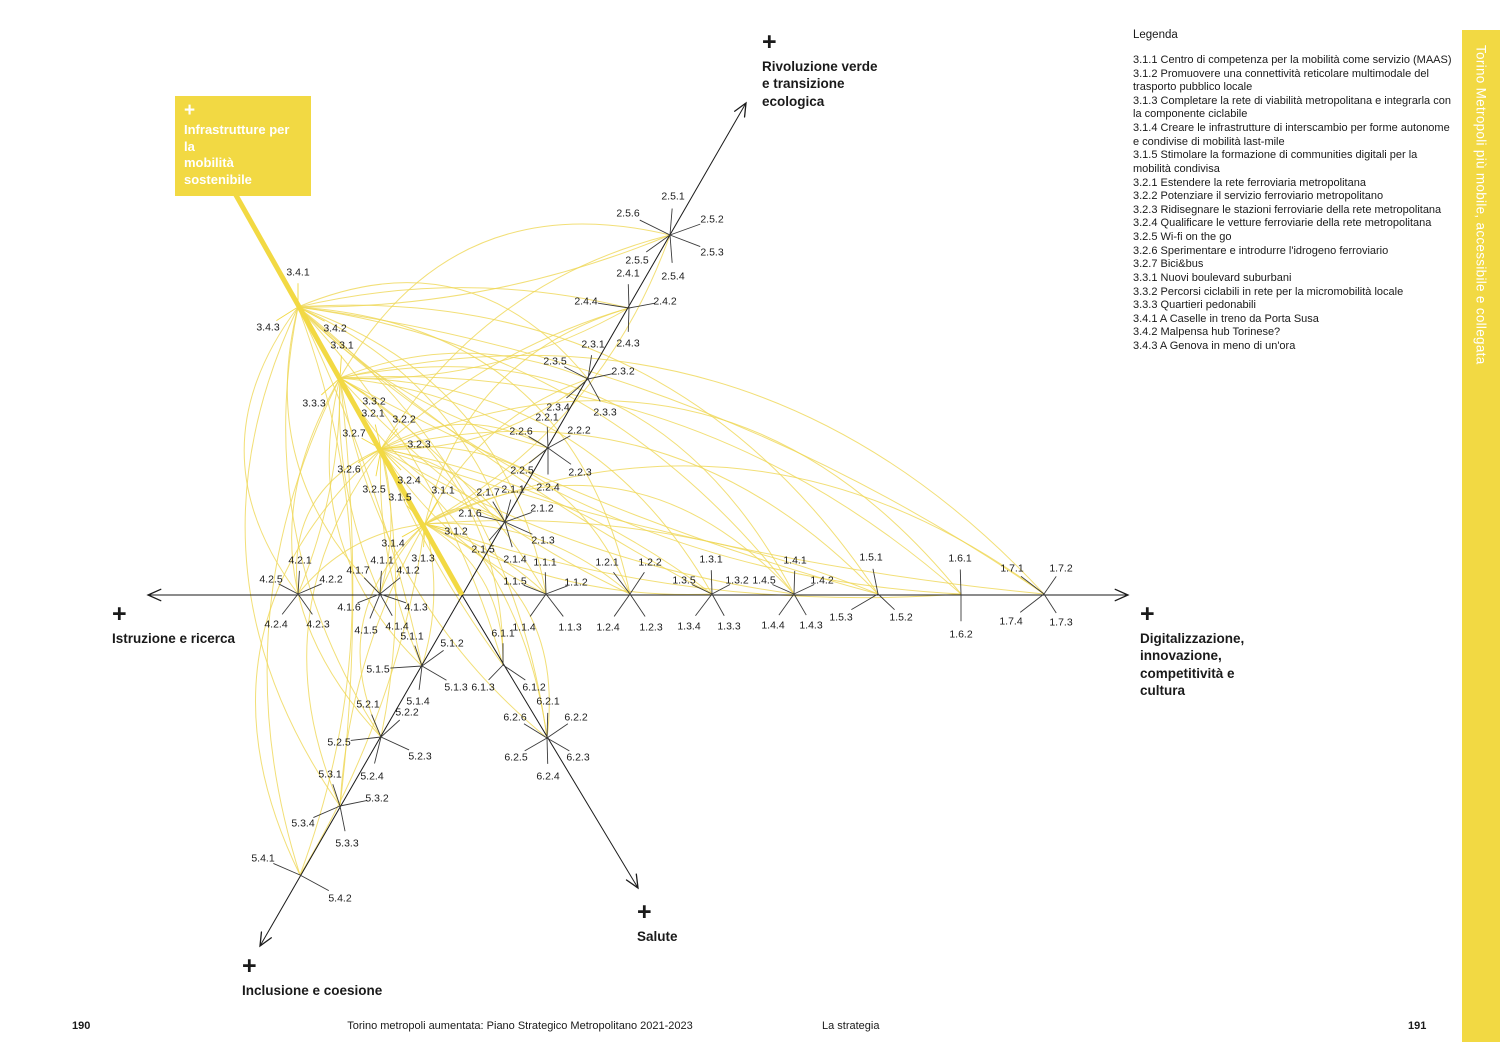 This screenshot has width=1500, height=1061. I want to click on node-label-1.3.5: 1.3.5, so click(684, 581).